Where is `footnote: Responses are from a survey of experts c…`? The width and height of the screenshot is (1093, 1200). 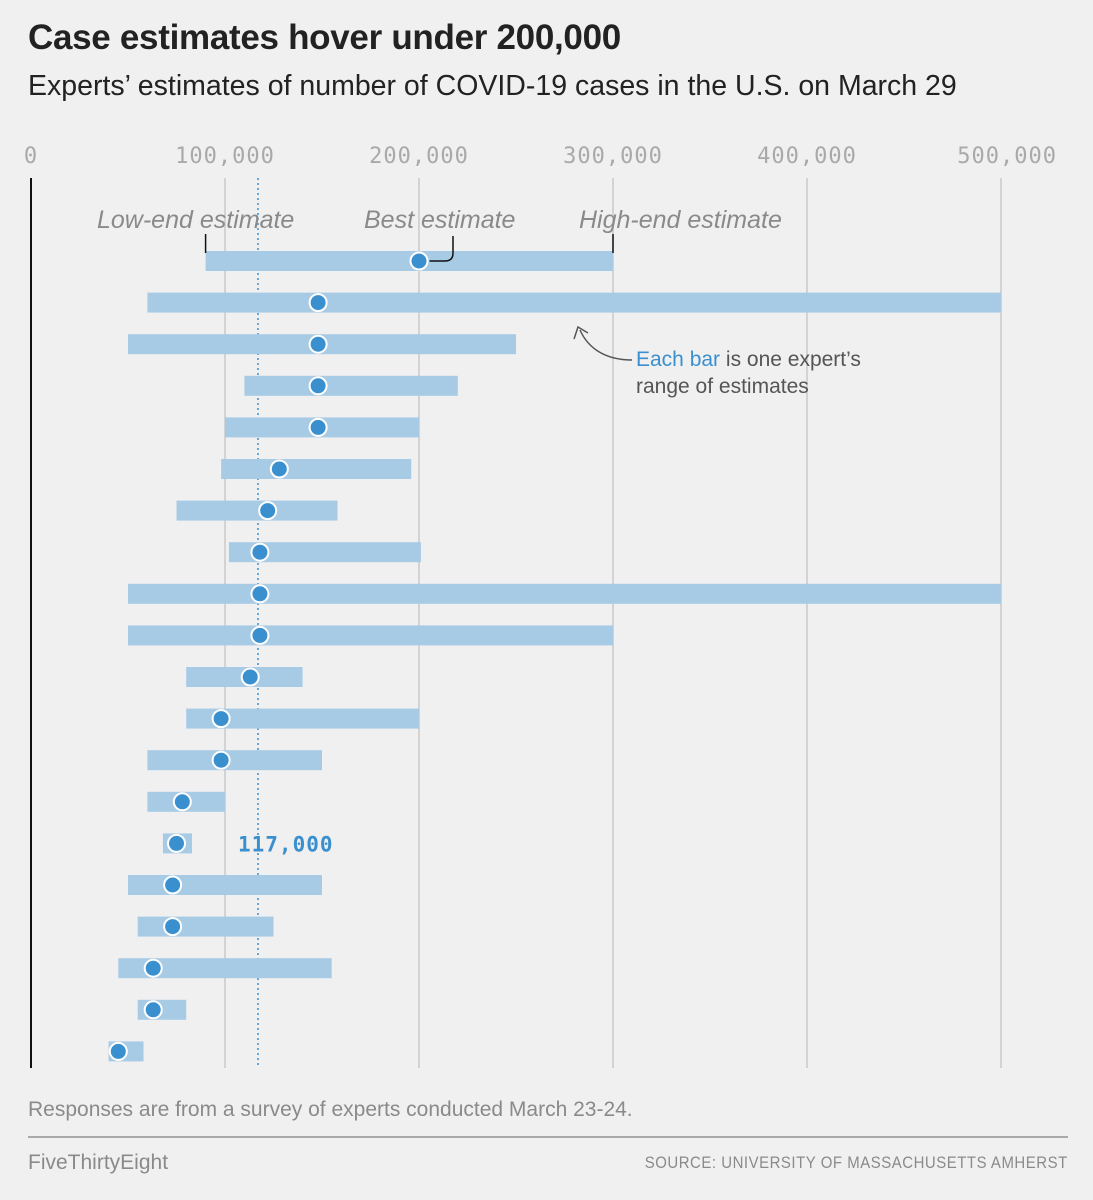
footnote: Responses are from a survey of experts c… is located at coordinates (330, 1109).